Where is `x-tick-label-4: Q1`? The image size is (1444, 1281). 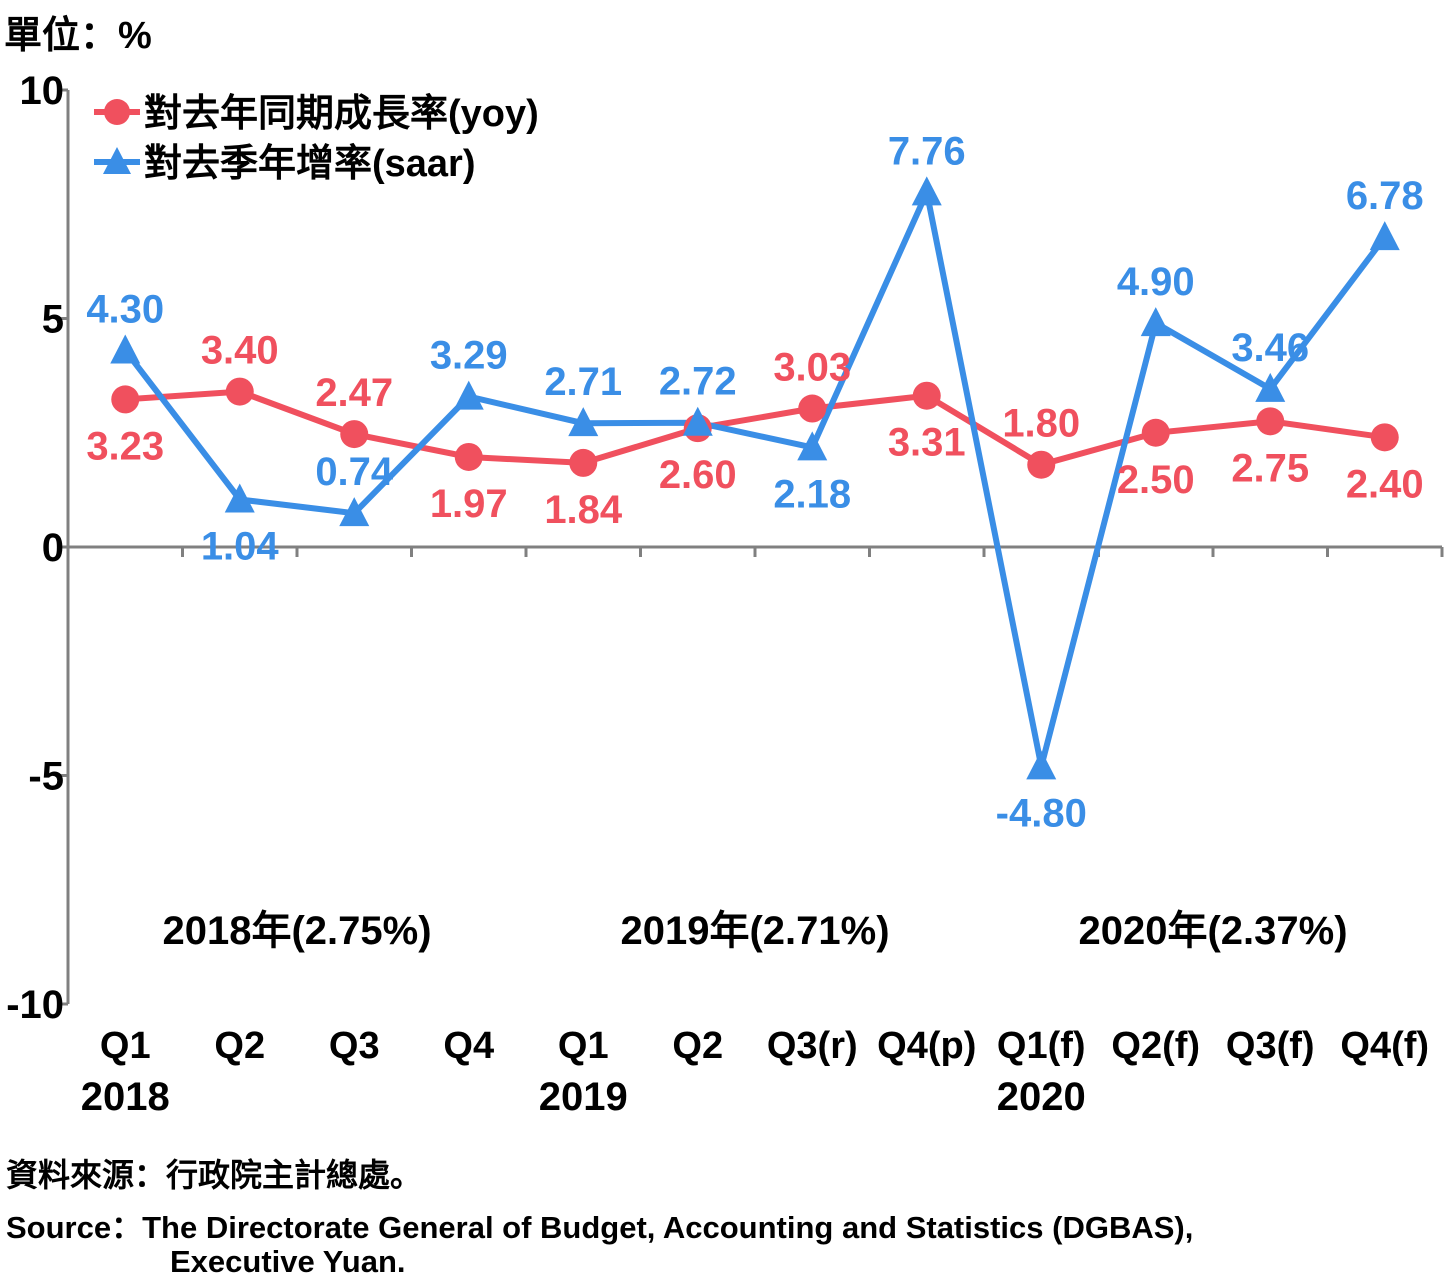 x-tick-label-4: Q1 is located at coordinates (583, 1046).